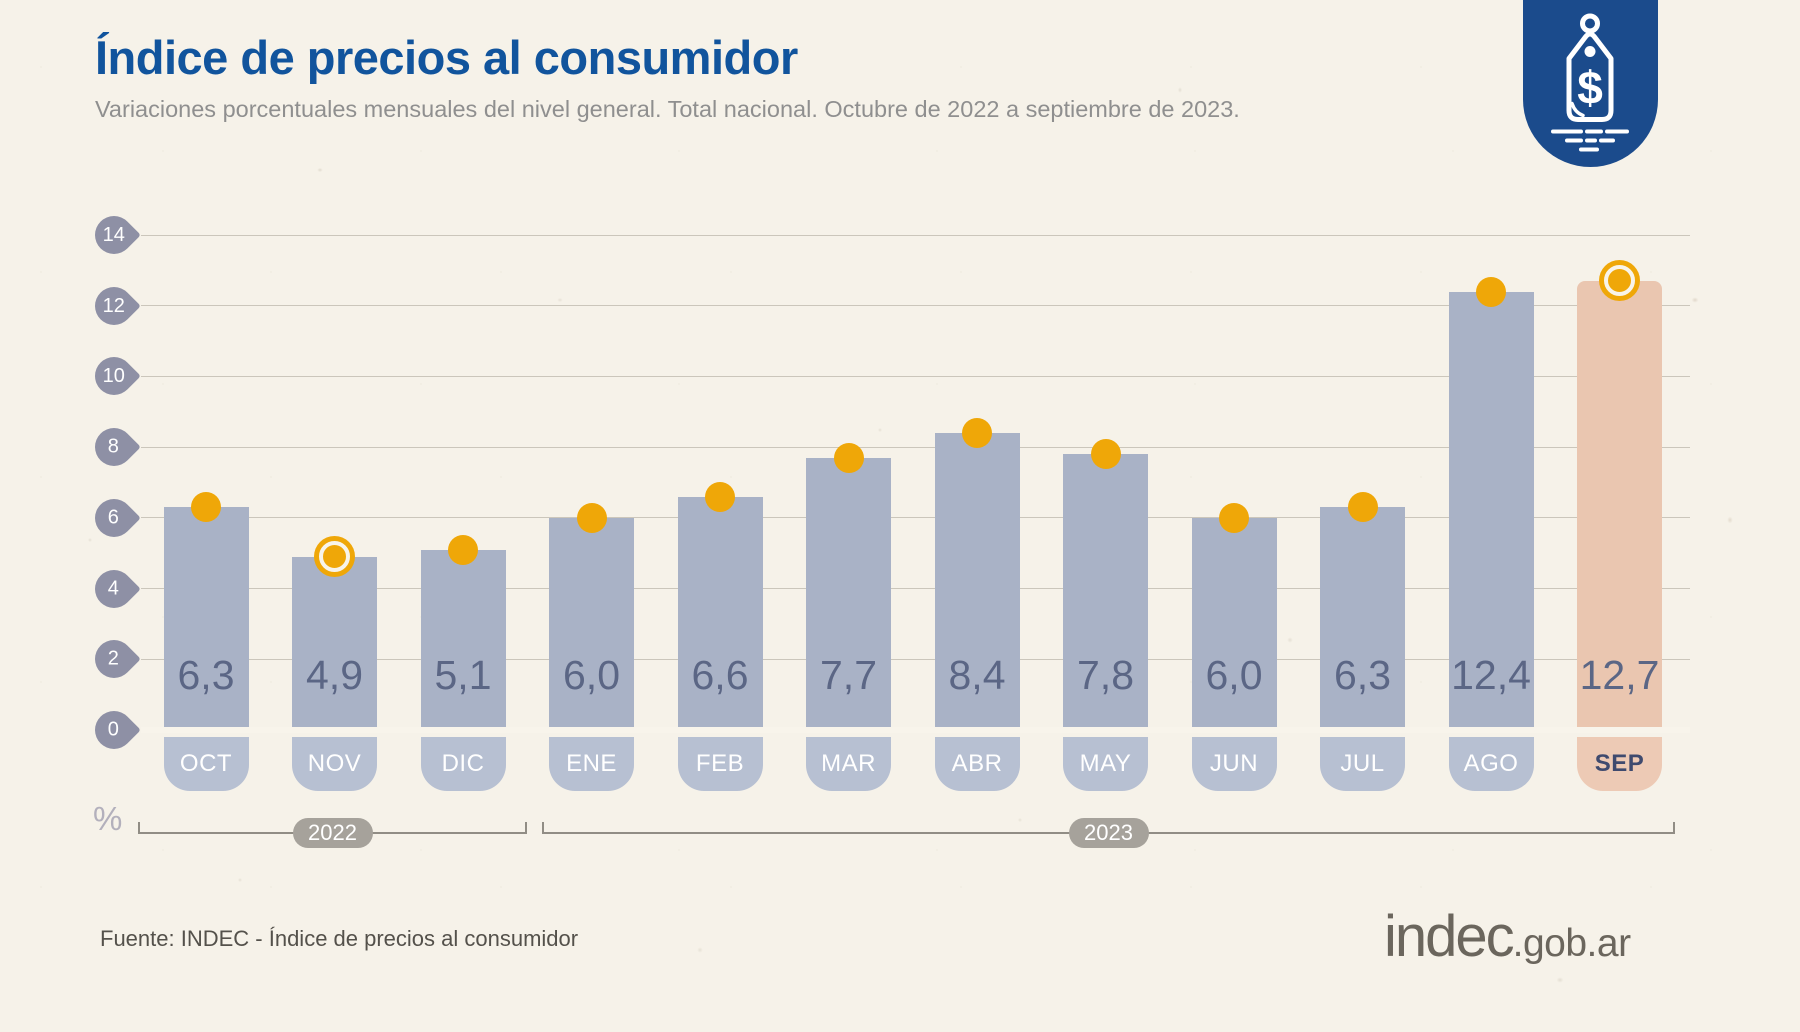  I want to click on bar-value-label: 4,9, so click(334, 675).